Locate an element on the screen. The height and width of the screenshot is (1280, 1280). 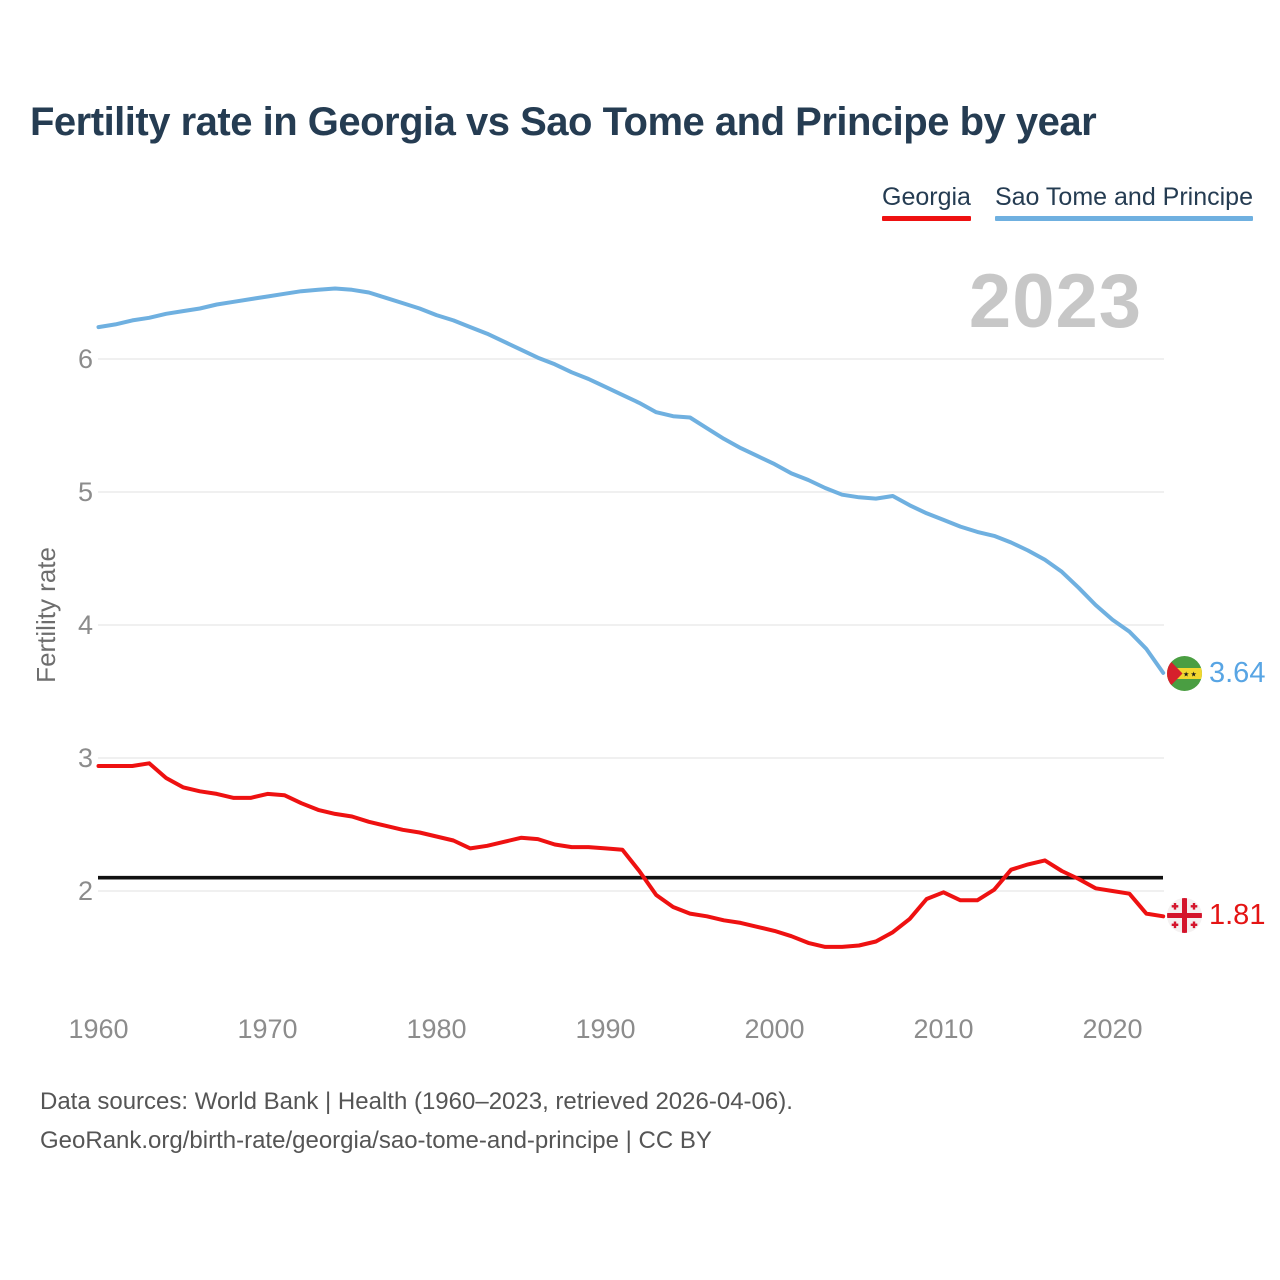
georgia-flag-icon is located at coordinates (1184, 915).